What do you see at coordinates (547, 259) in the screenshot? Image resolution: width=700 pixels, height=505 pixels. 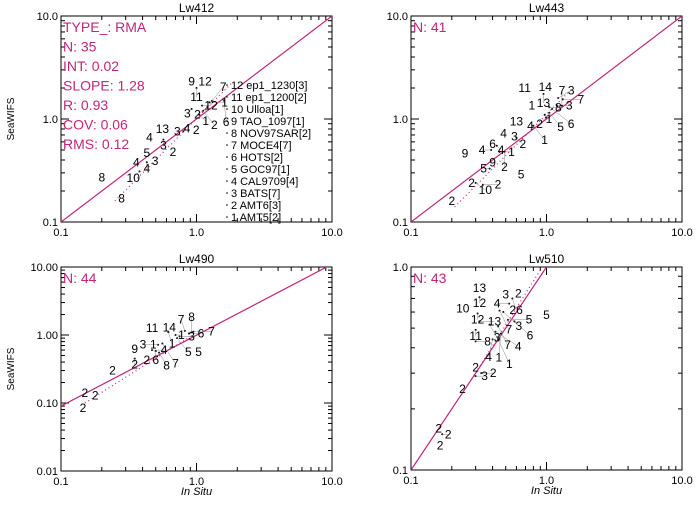 I see `panel-title: Lw510` at bounding box center [547, 259].